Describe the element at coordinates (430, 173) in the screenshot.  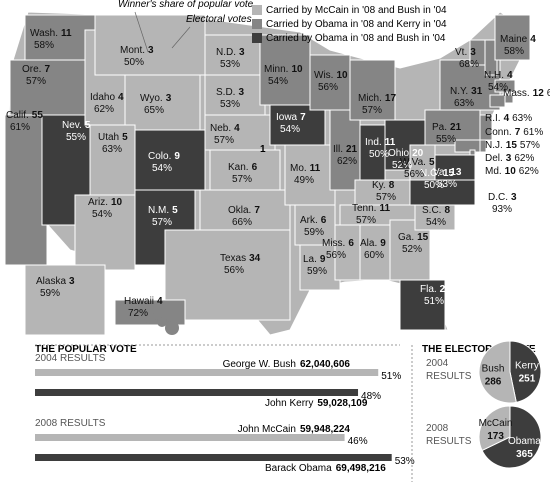
I see `state-name: N.C.` at that location.